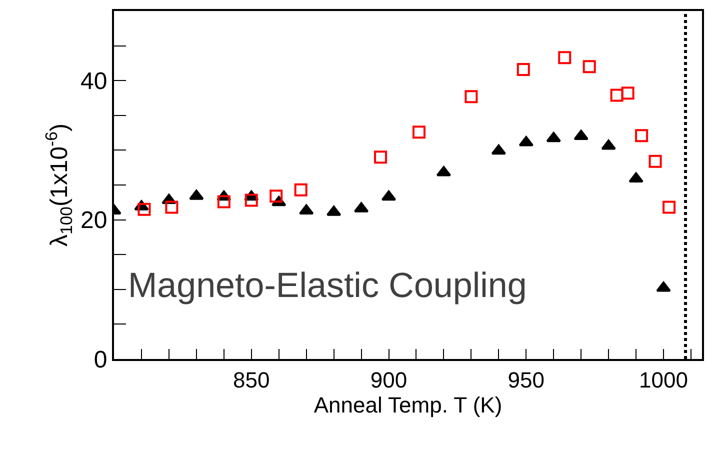  What do you see at coordinates (327, 285) in the screenshot?
I see `annotation: Magneto-Elastic Coupling` at bounding box center [327, 285].